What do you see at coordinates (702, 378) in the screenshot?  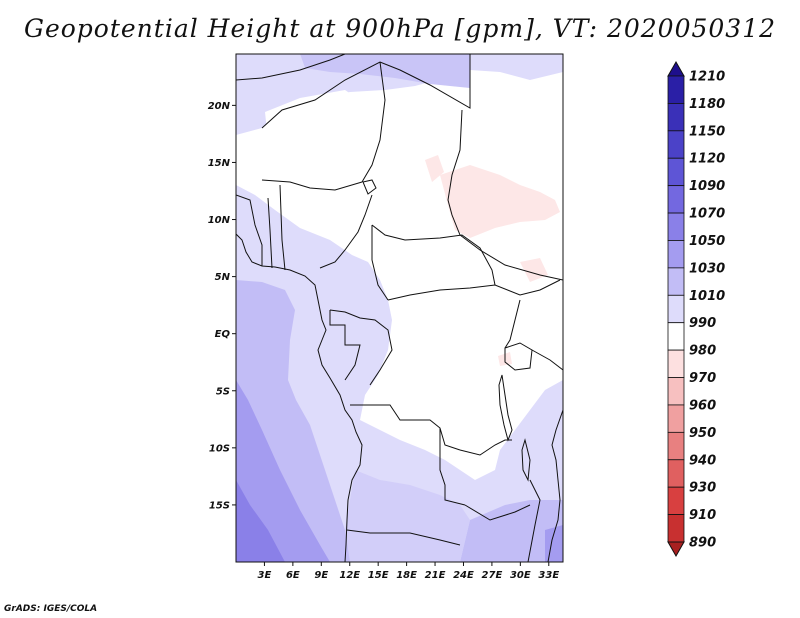 I see `colorbar-label: 970` at bounding box center [702, 378].